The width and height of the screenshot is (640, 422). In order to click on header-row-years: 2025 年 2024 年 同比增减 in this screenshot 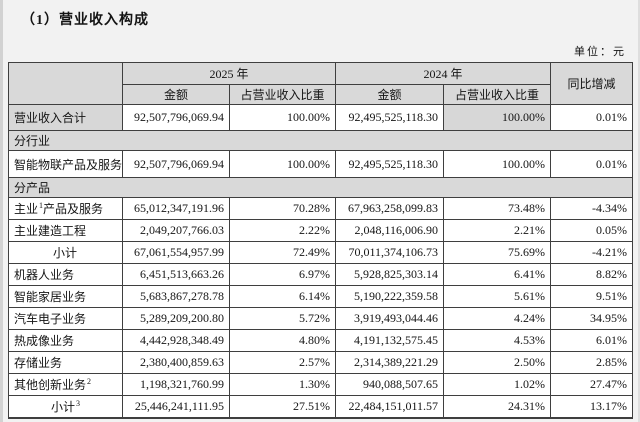, I will do `click(321, 83)`.